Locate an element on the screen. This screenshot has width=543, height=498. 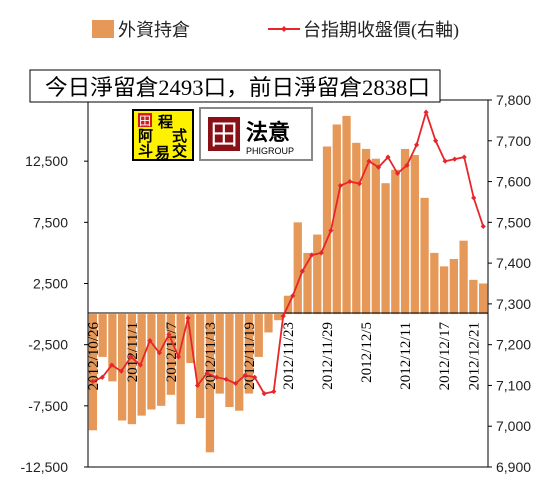
x-tick-label: 2012/10/26 is located at coordinates (94, 356).